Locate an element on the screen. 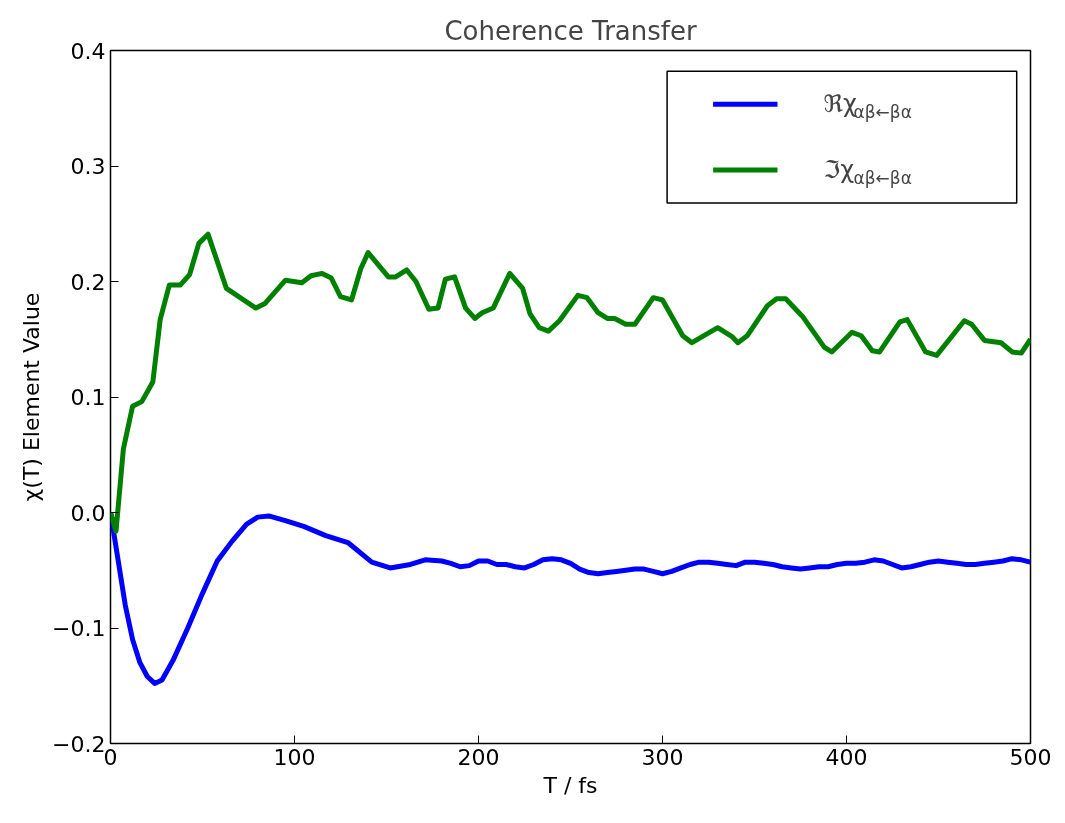 The width and height of the screenshot is (1065, 823). chart-title: Coherence Transfer is located at coordinates (570, 30).